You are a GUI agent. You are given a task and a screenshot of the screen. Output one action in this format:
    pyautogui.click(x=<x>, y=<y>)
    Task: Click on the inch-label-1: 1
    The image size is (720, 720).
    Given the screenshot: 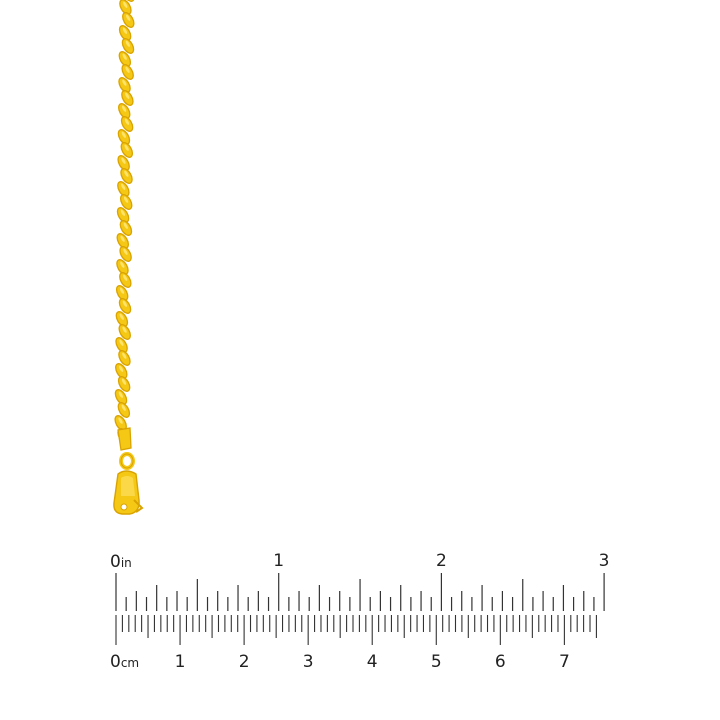 What is the action you would take?
    pyautogui.click(x=278, y=561)
    